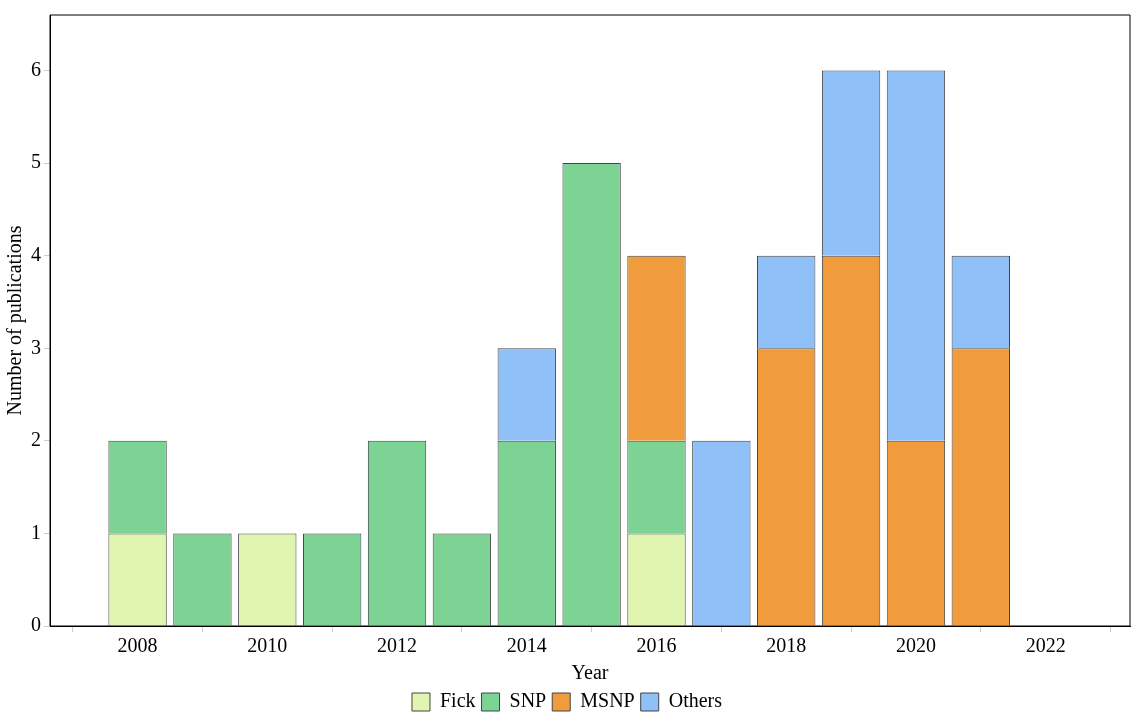  What do you see at coordinates (915, 645) in the screenshot?
I see `x-tick-label: 2020` at bounding box center [915, 645].